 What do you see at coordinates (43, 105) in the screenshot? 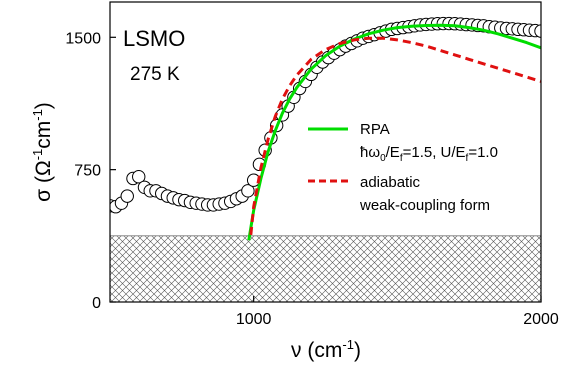
I see `y-axis-close-paren: )` at bounding box center [43, 105].